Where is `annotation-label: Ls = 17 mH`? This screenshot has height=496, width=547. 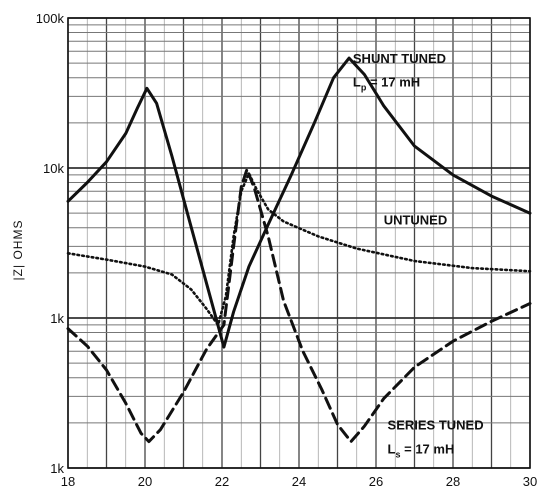 annotation-label: Ls = 17 mH is located at coordinates (421, 450).